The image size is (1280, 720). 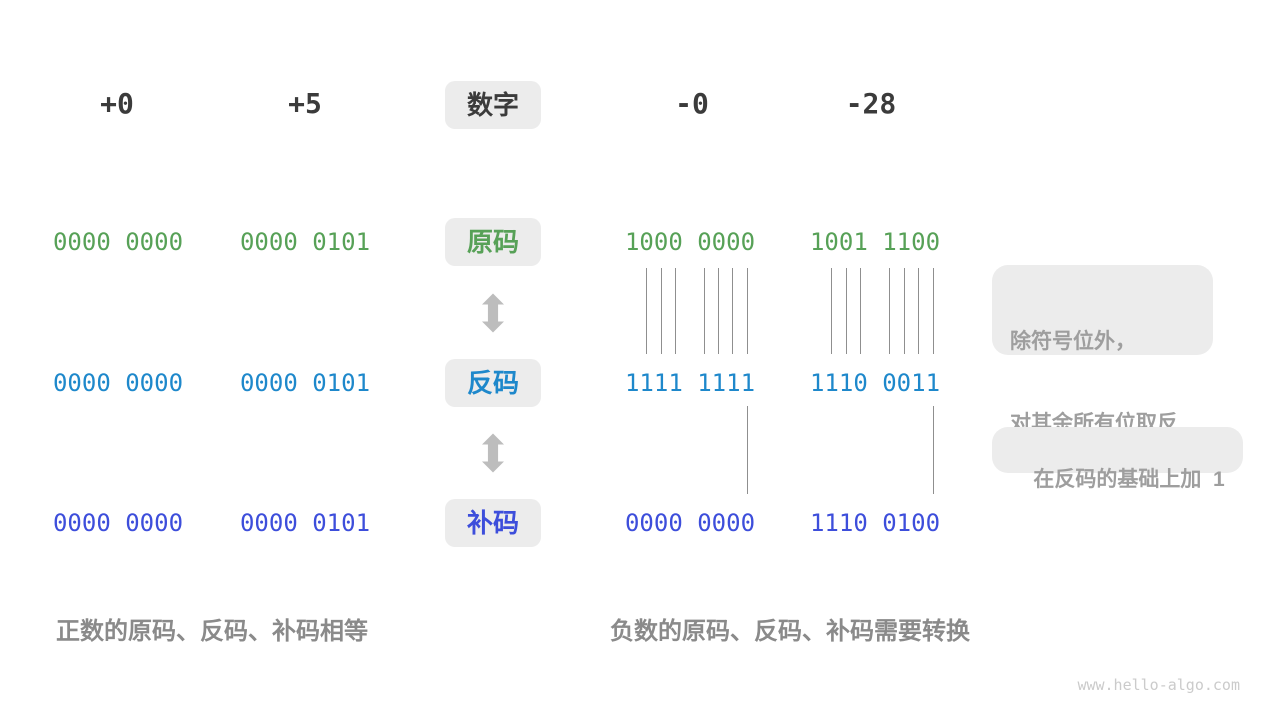 What do you see at coordinates (1117, 459) in the screenshot?
I see `annotation-add-one: 在反码的基础上加 1` at bounding box center [1117, 459].